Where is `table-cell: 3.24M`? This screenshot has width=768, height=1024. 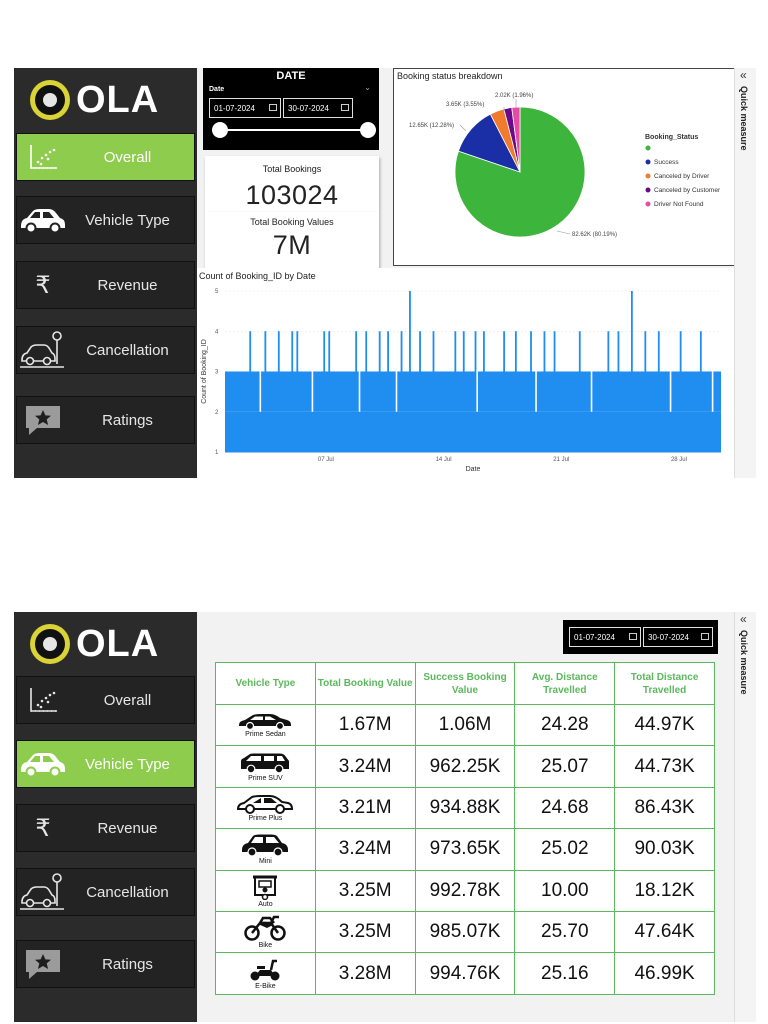
table-cell: 3.24M is located at coordinates (365, 766).